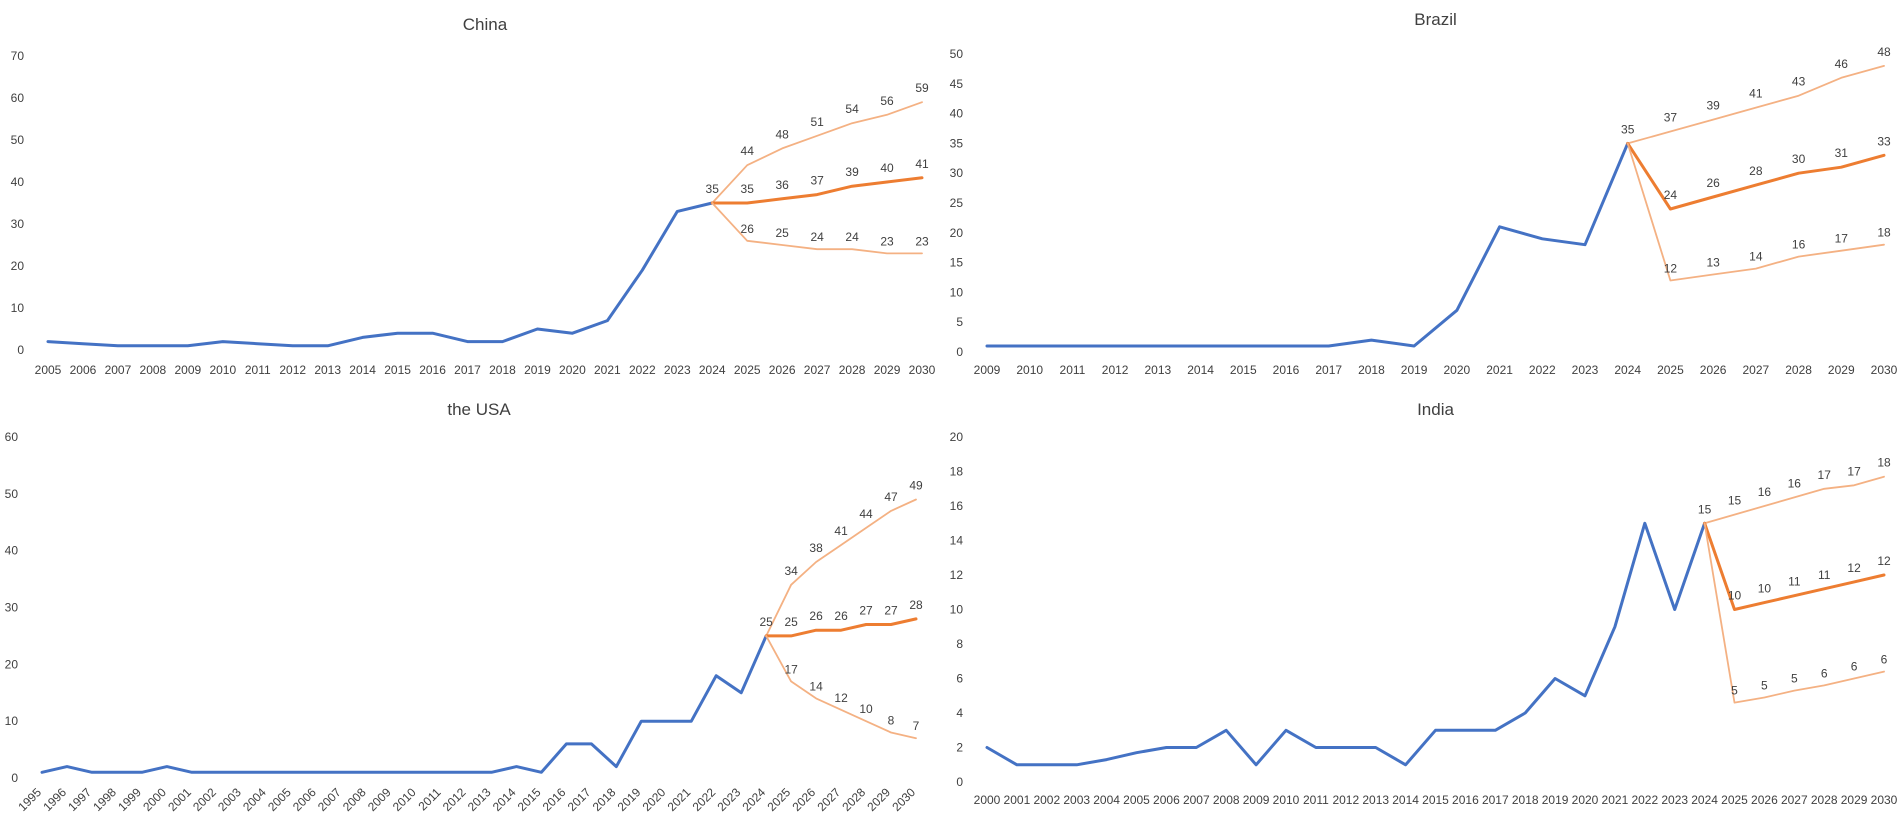 Image resolution: width=1902 pixels, height=834 pixels. I want to click on data-label: 13, so click(1713, 263).